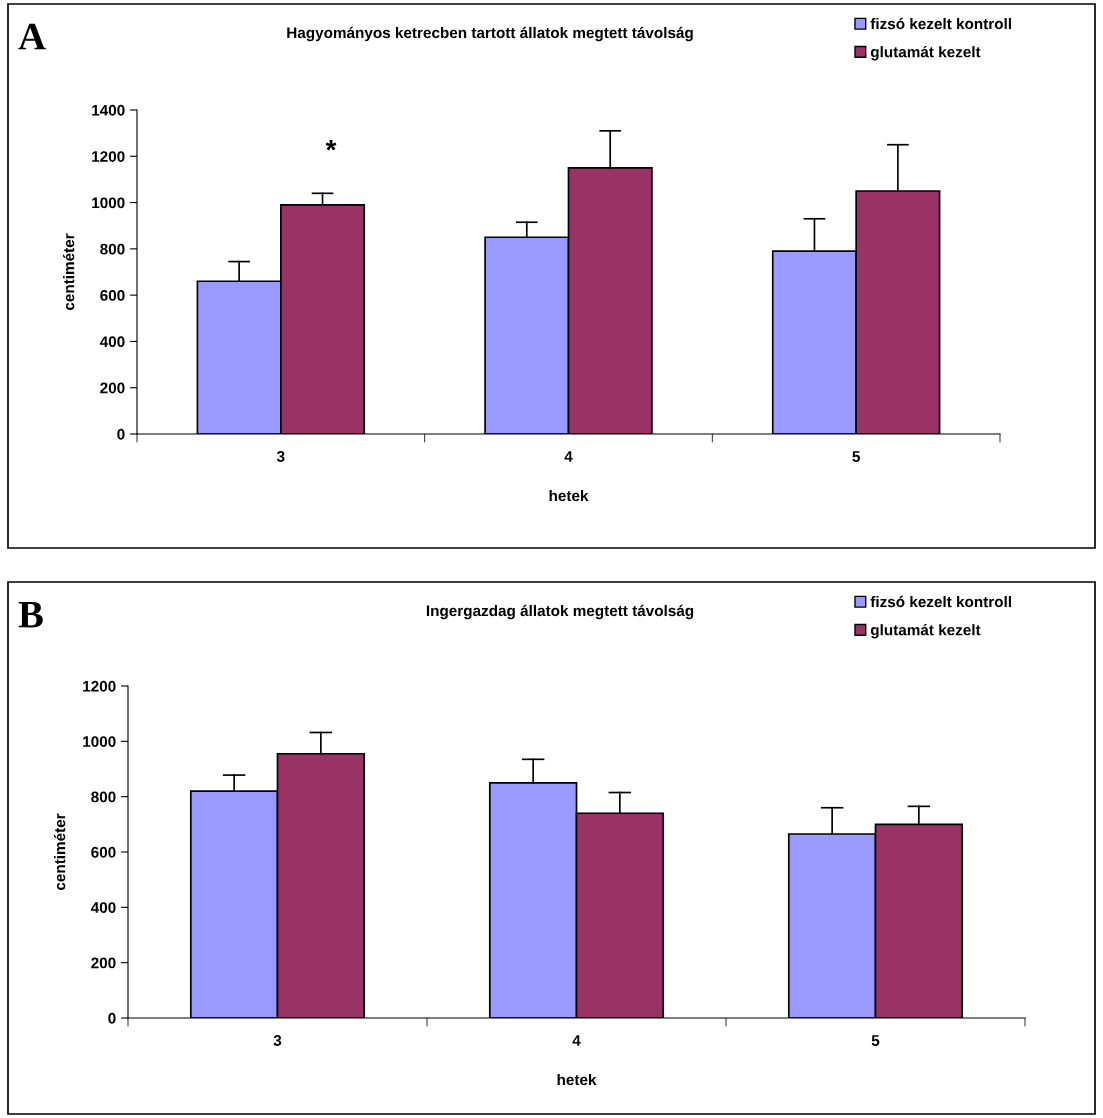 The height and width of the screenshot is (1118, 1103). What do you see at coordinates (331, 145) in the screenshot?
I see `annotation: *` at bounding box center [331, 145].